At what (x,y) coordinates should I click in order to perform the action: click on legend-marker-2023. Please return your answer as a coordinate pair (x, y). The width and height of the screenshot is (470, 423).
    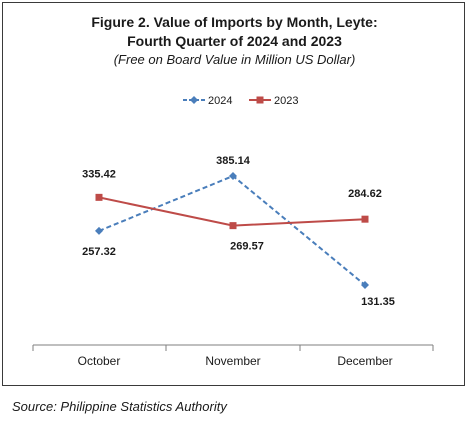
    Looking at the image, I should click on (260, 100).